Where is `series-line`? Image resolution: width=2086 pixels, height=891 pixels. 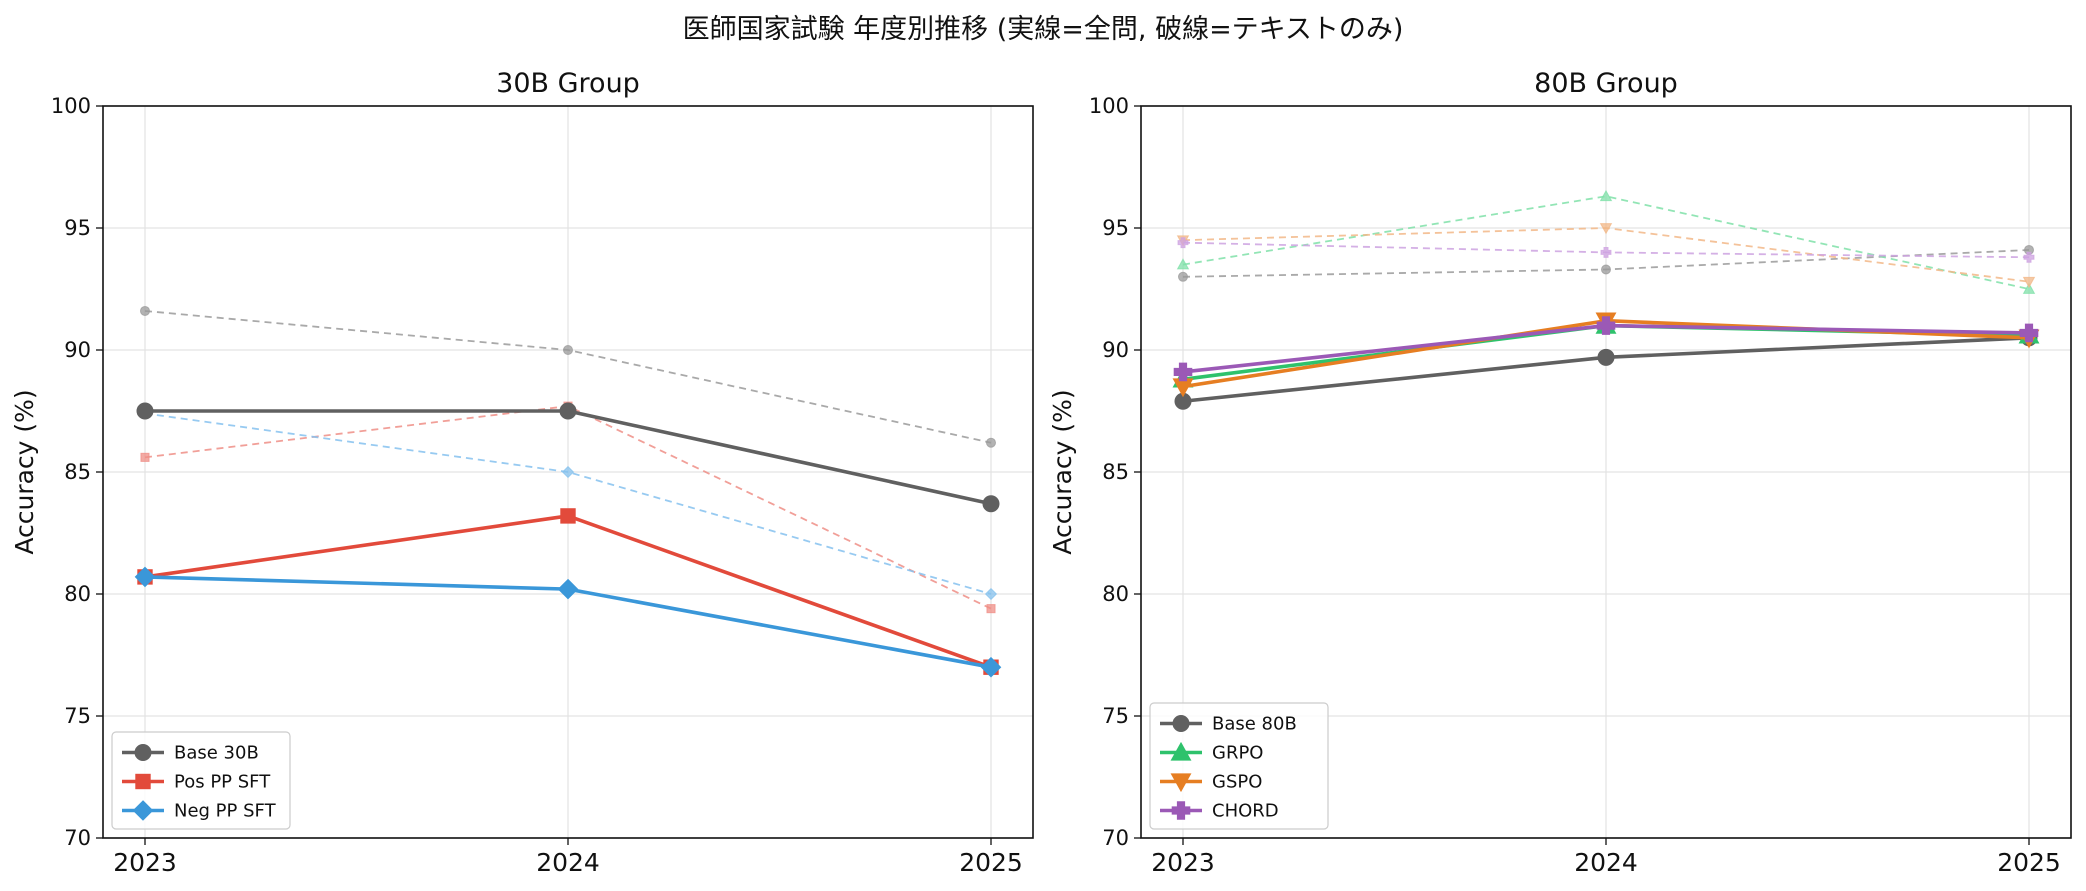
series-line is located at coordinates (568, 503).